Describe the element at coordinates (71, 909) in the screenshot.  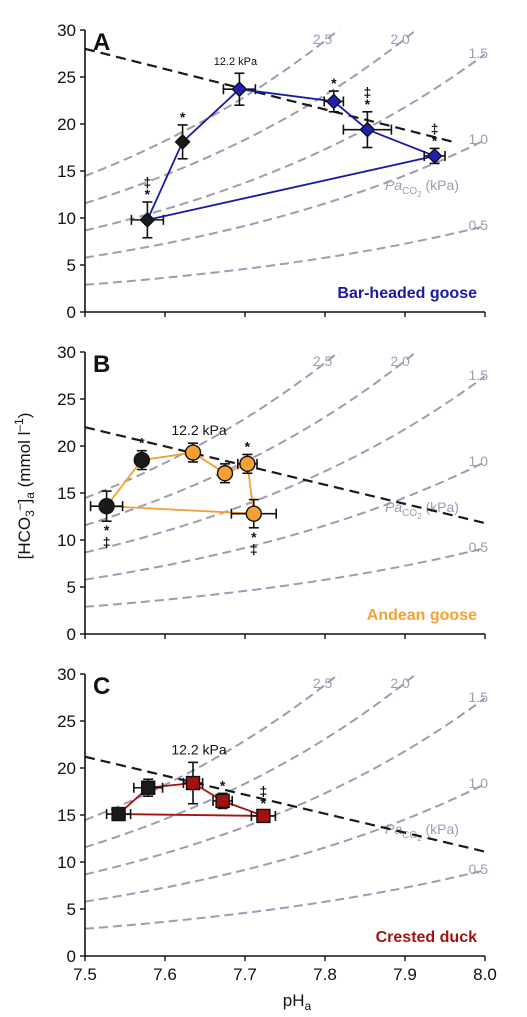
I see `y-tick-label: 5` at that location.